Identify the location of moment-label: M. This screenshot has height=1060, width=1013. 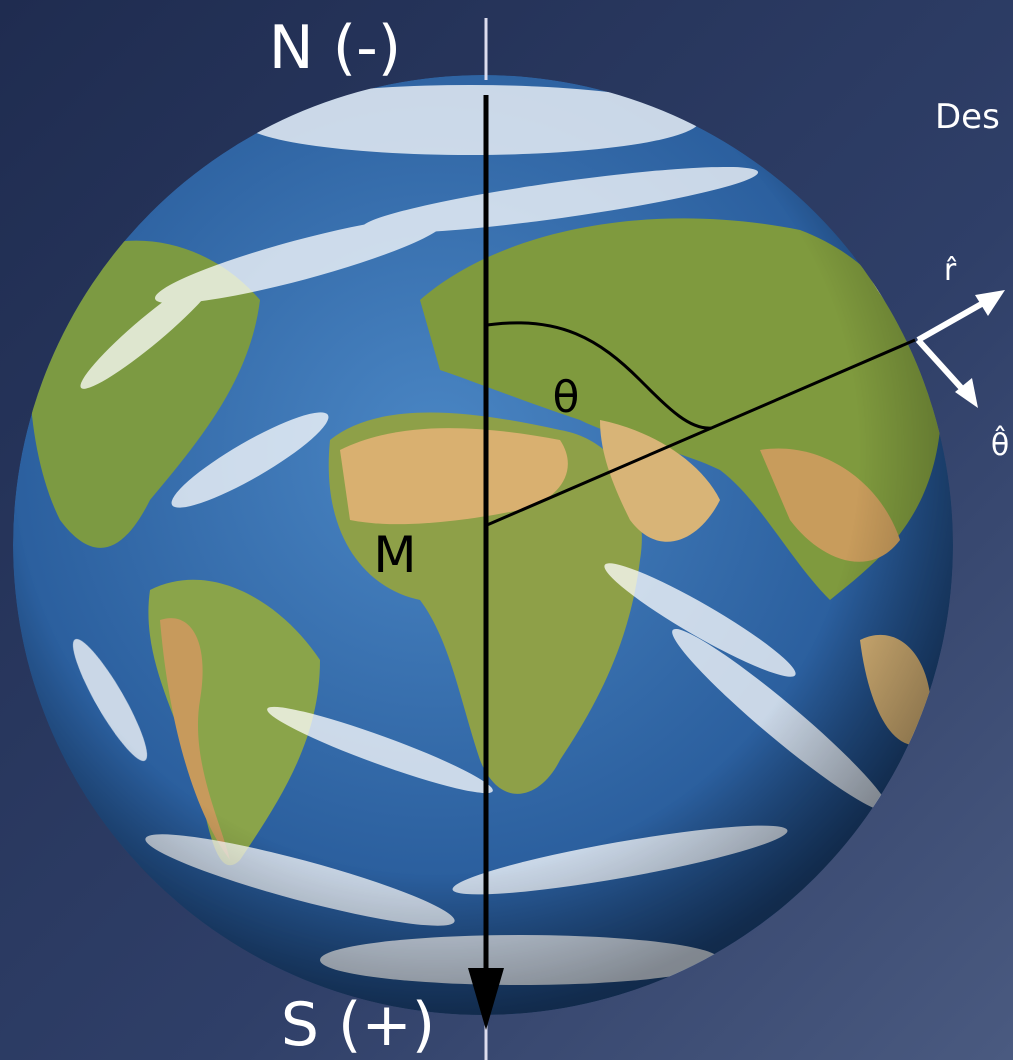
(394, 555).